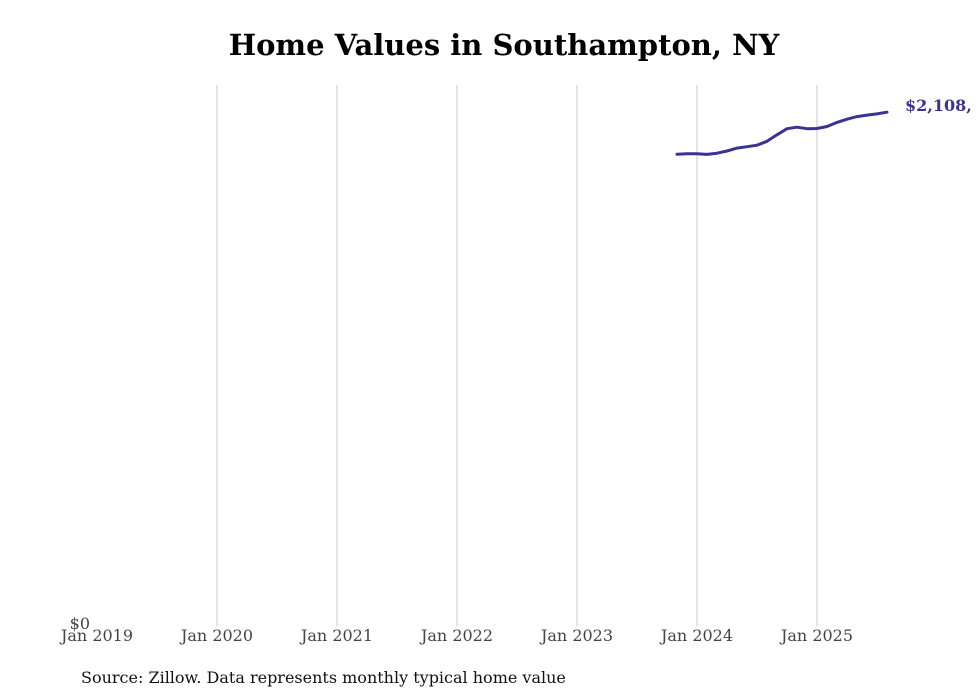 This screenshot has width=980, height=699. I want to click on series-layer: $2,108,, so click(823, 126).